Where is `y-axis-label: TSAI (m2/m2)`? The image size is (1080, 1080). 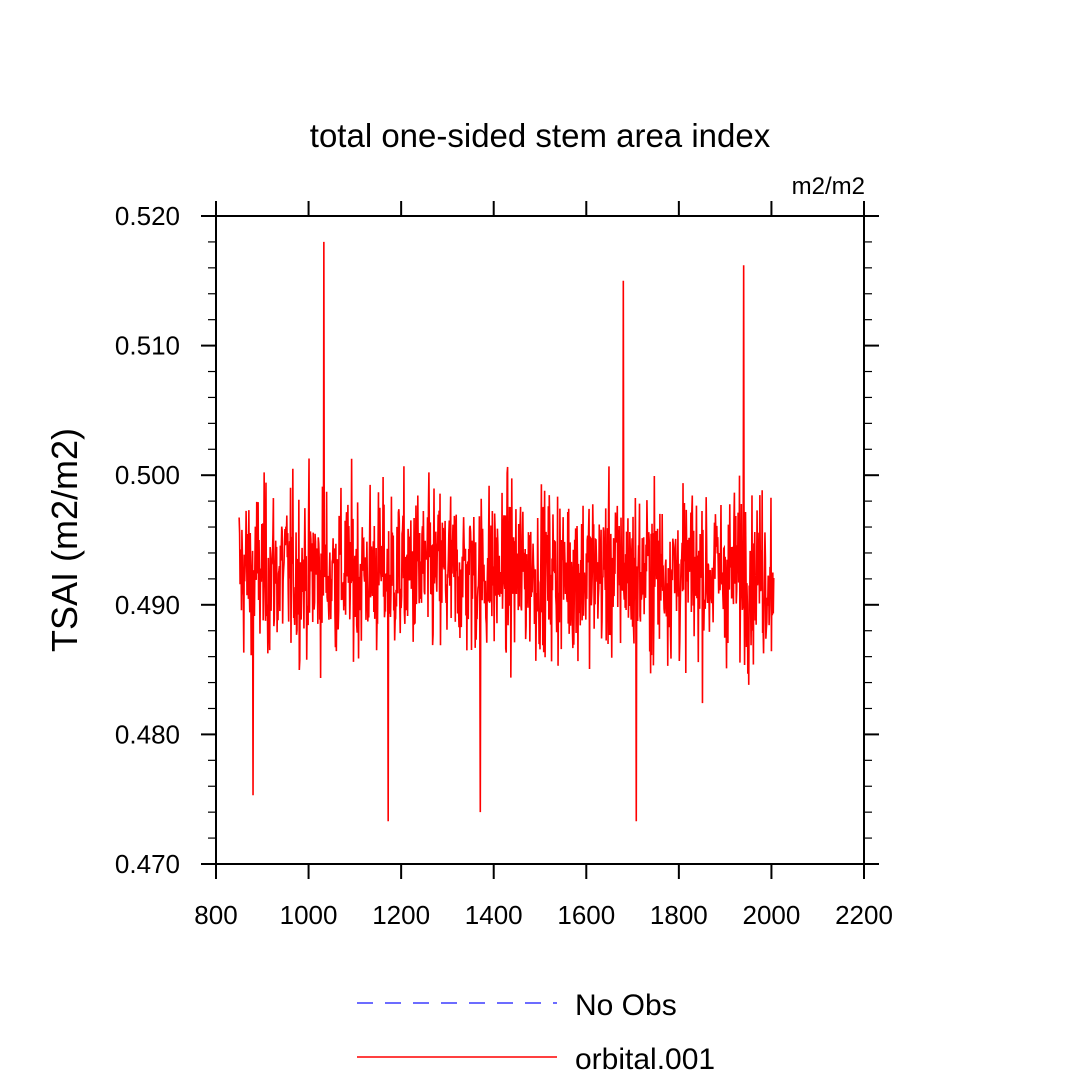 y-axis-label: TSAI (m2/m2) is located at coordinates (64, 540).